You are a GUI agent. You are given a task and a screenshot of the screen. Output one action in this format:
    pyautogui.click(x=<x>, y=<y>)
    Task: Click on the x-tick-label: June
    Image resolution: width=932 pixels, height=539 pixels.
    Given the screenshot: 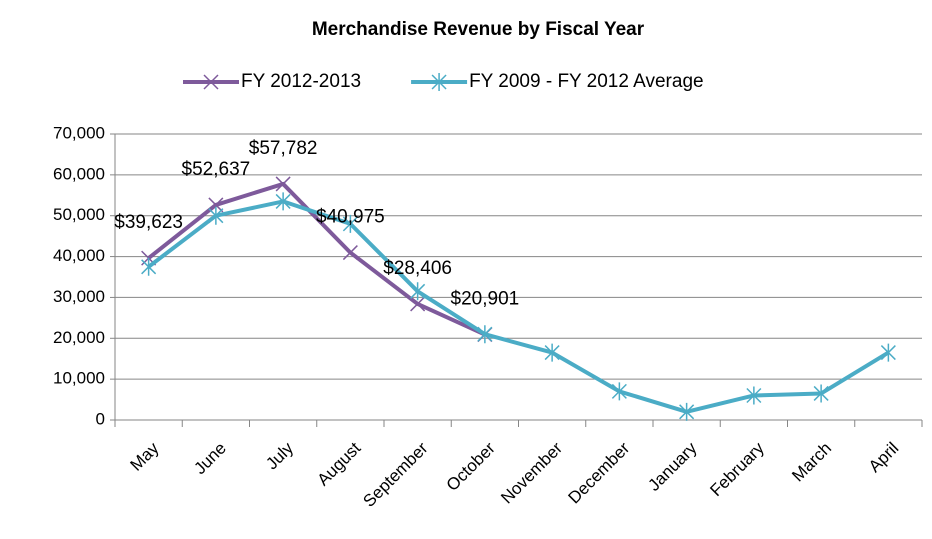 What is the action you would take?
    pyautogui.click(x=210, y=459)
    